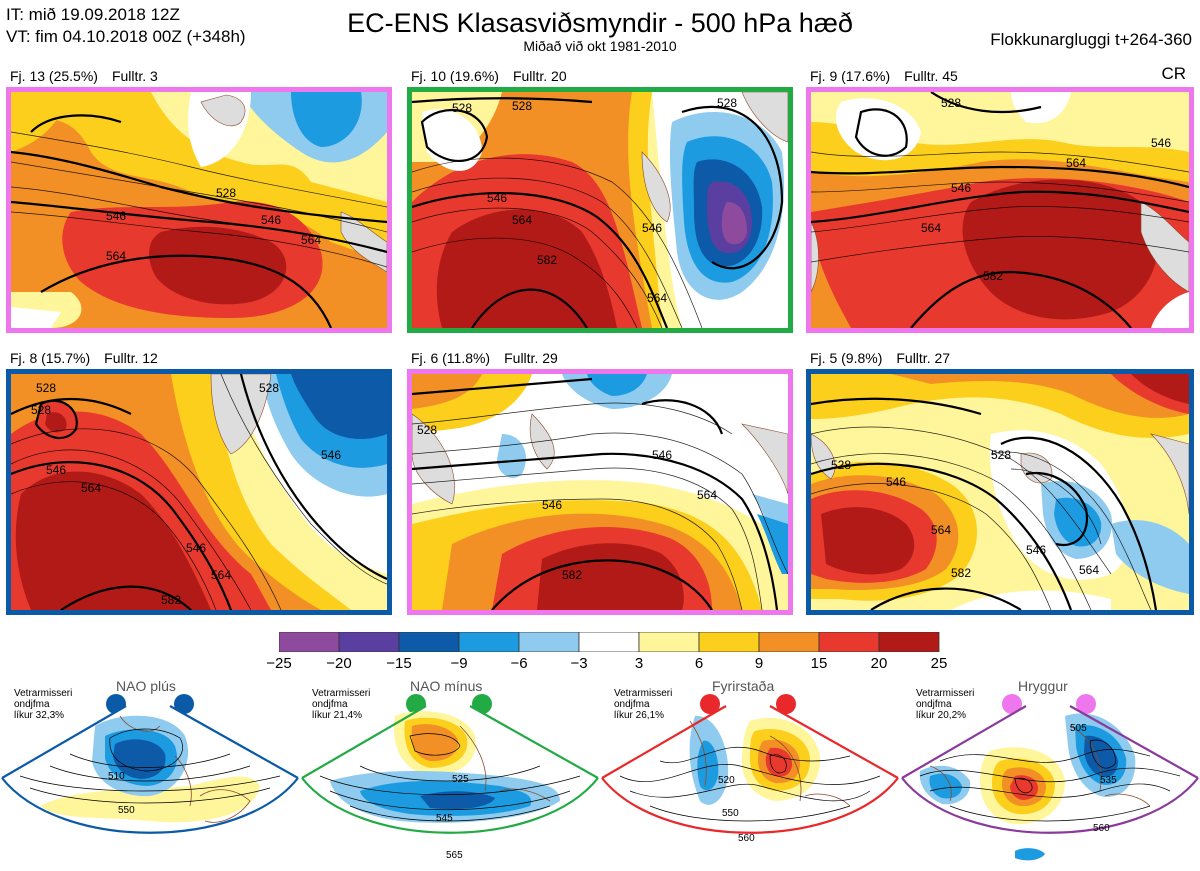 This screenshot has width=1200, height=871. What do you see at coordinates (1000, 210) in the screenshot?
I see `cluster-map-3: 528 546 546 564 582 564` at bounding box center [1000, 210].